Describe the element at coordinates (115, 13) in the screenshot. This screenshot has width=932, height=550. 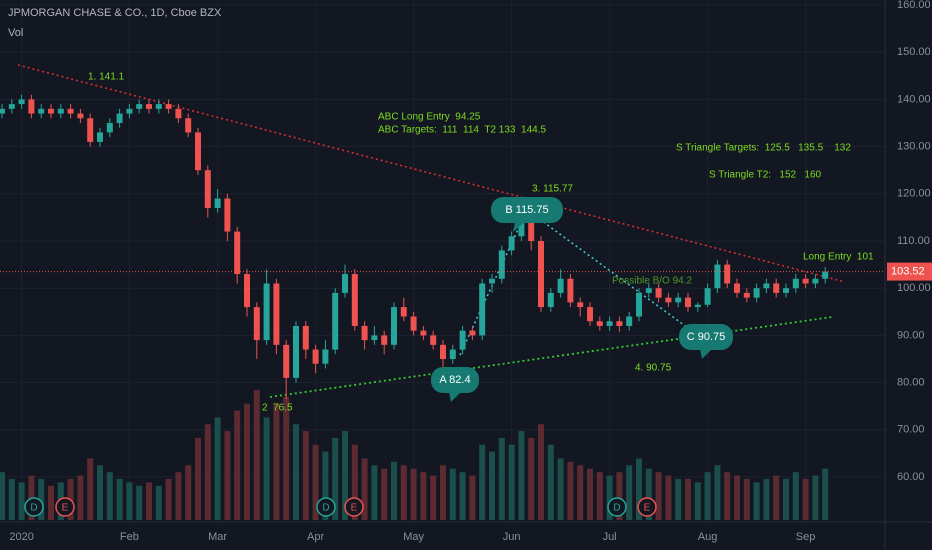
I see `chart-title: JPMORGAN CHASE & CO., 1D, Cboe BZX` at that location.